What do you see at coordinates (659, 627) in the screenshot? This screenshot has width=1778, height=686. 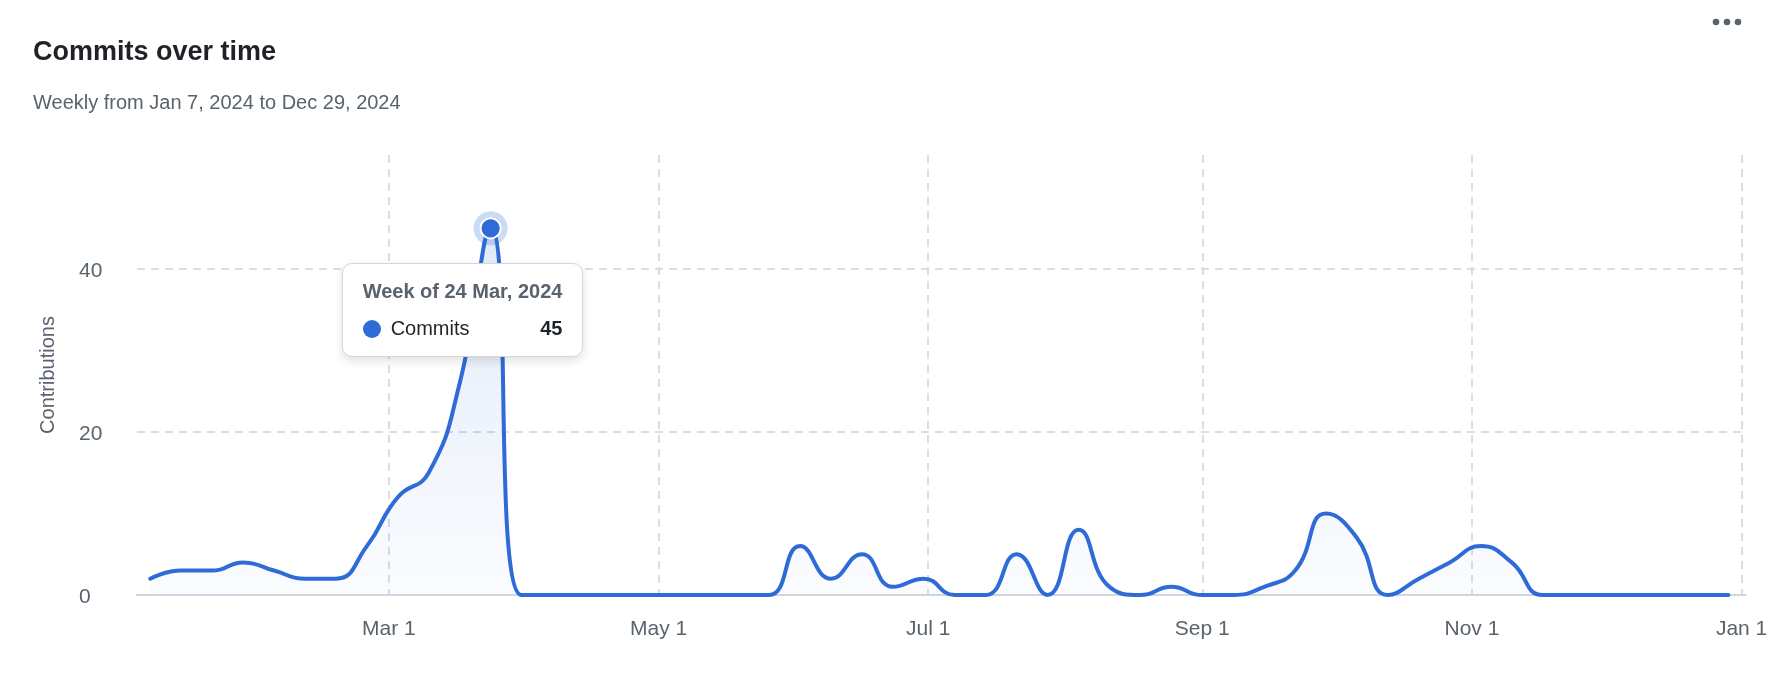 I see `x-tick-label: May 1` at bounding box center [659, 627].